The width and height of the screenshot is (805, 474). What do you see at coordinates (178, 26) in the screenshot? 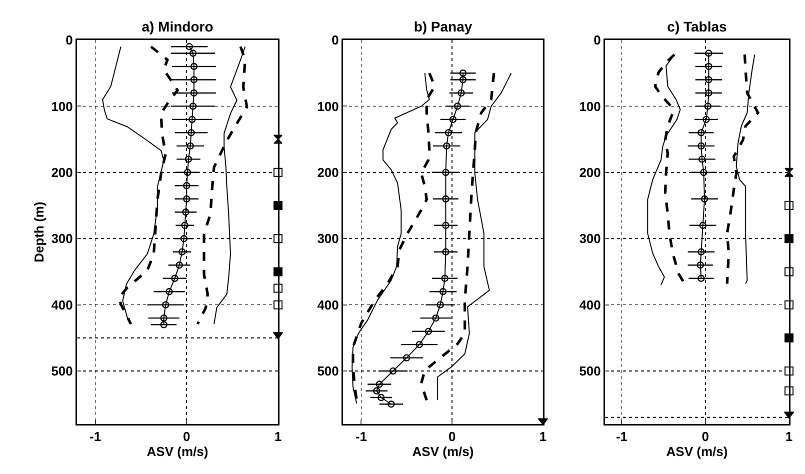
I see `chart-title: a) Mindoro` at bounding box center [178, 26].